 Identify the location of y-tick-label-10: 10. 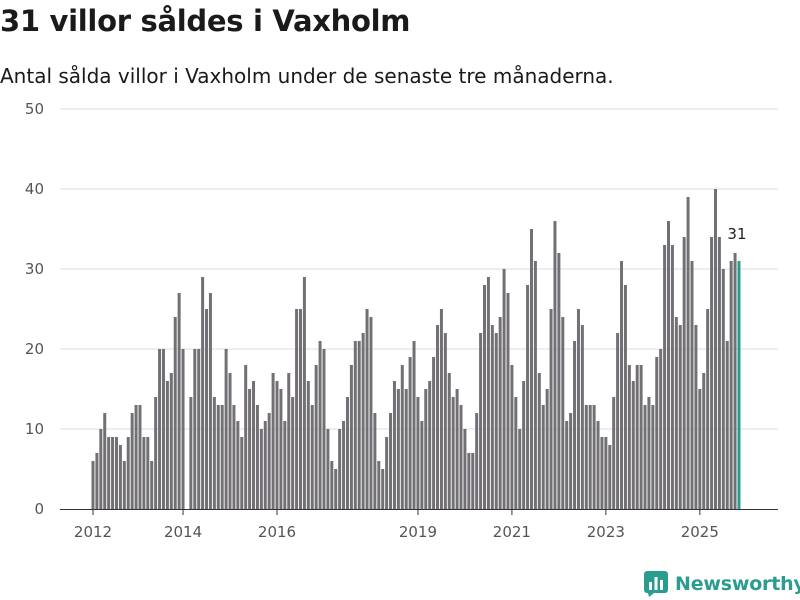
(34, 429).